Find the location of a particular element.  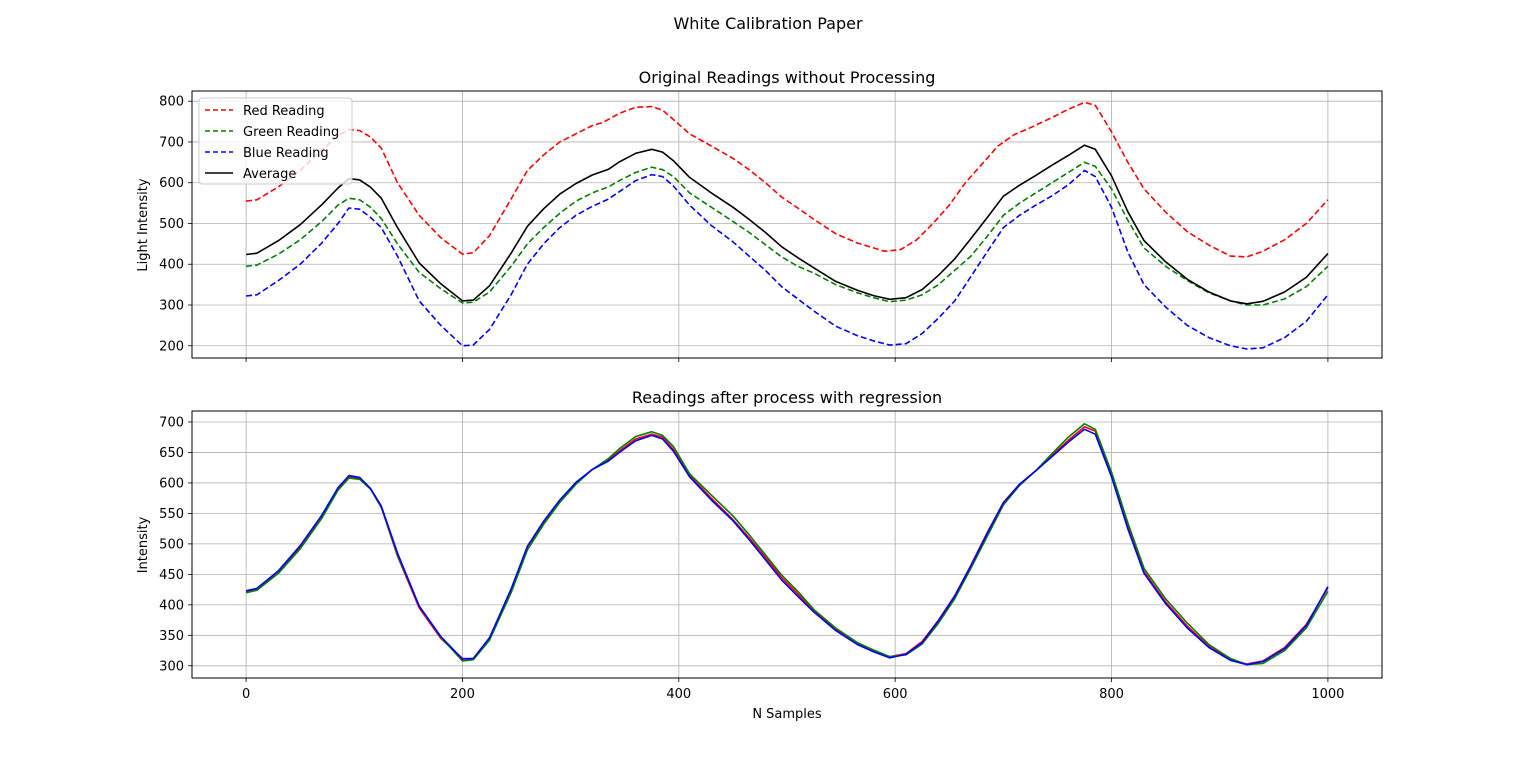

x-tick-label: 200 is located at coordinates (462, 694).